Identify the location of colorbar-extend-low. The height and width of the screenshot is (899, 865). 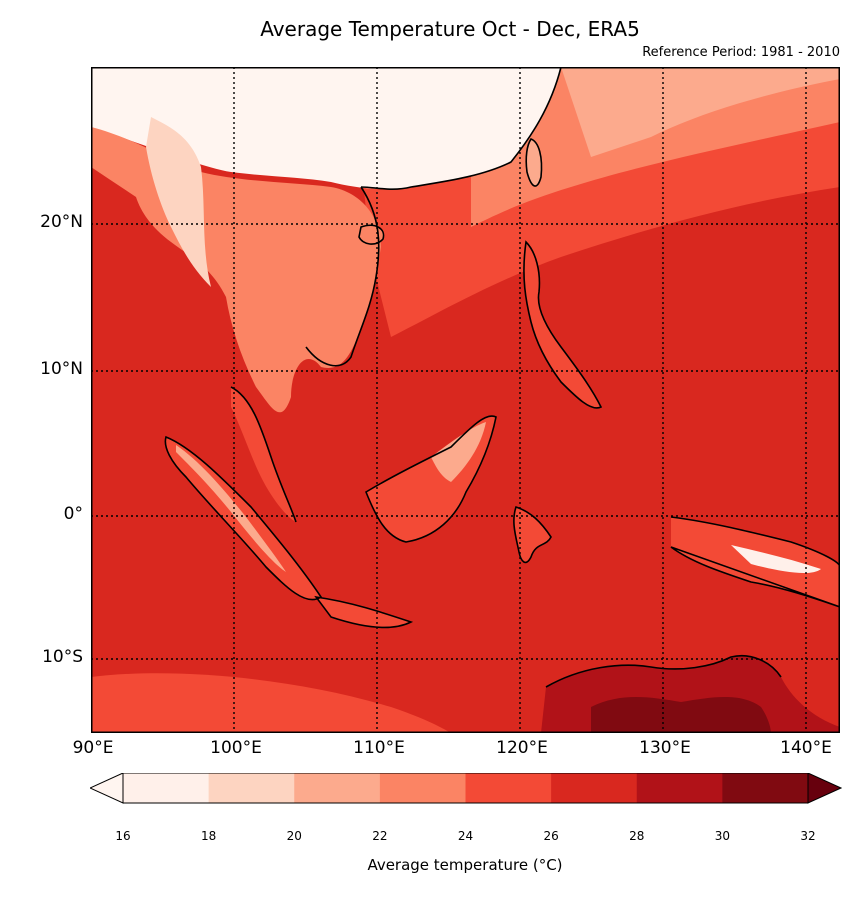
(107, 788).